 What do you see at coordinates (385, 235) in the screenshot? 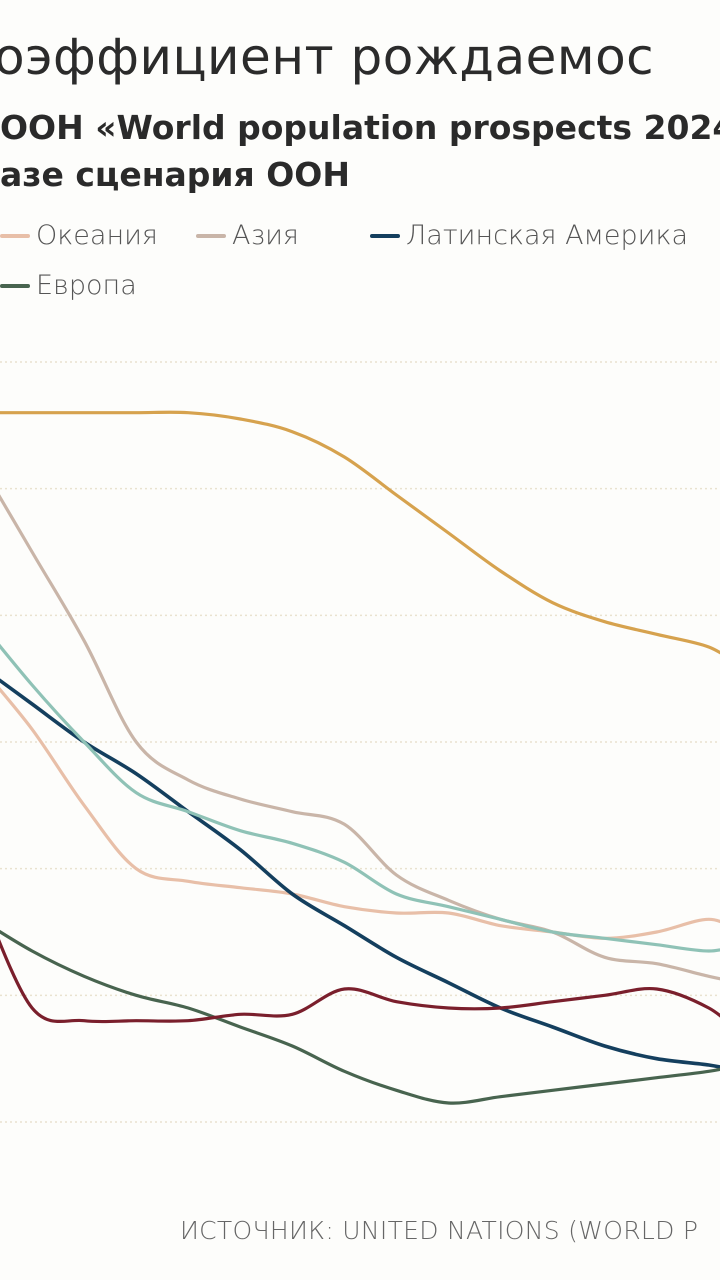
I see `legend-swatch-latam` at bounding box center [385, 235].